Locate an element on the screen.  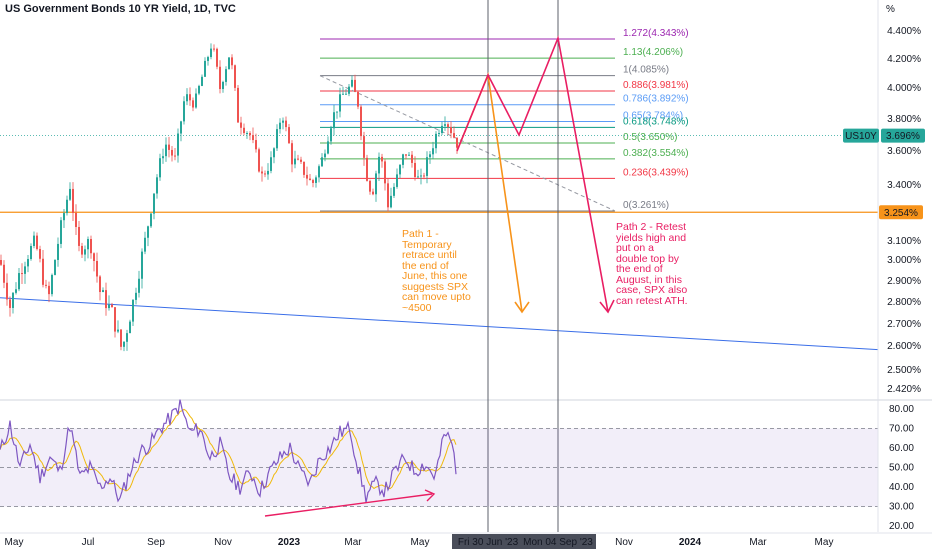
y-tick-label: 2.800% is located at coordinates (904, 302).